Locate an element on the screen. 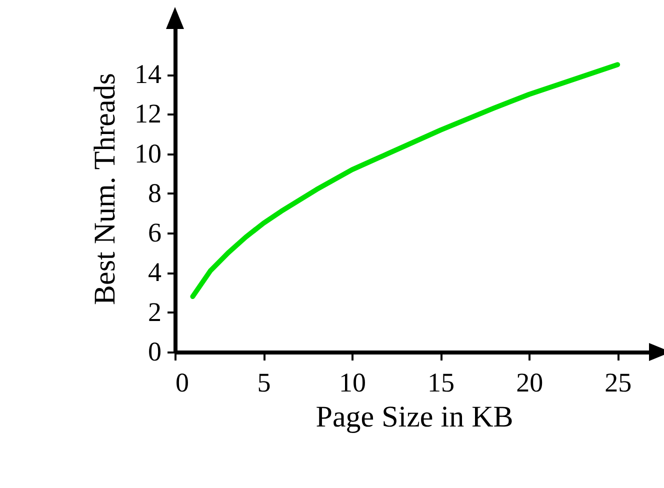 This screenshot has height=488, width=664. x-tick-label: 20 is located at coordinates (530, 383).